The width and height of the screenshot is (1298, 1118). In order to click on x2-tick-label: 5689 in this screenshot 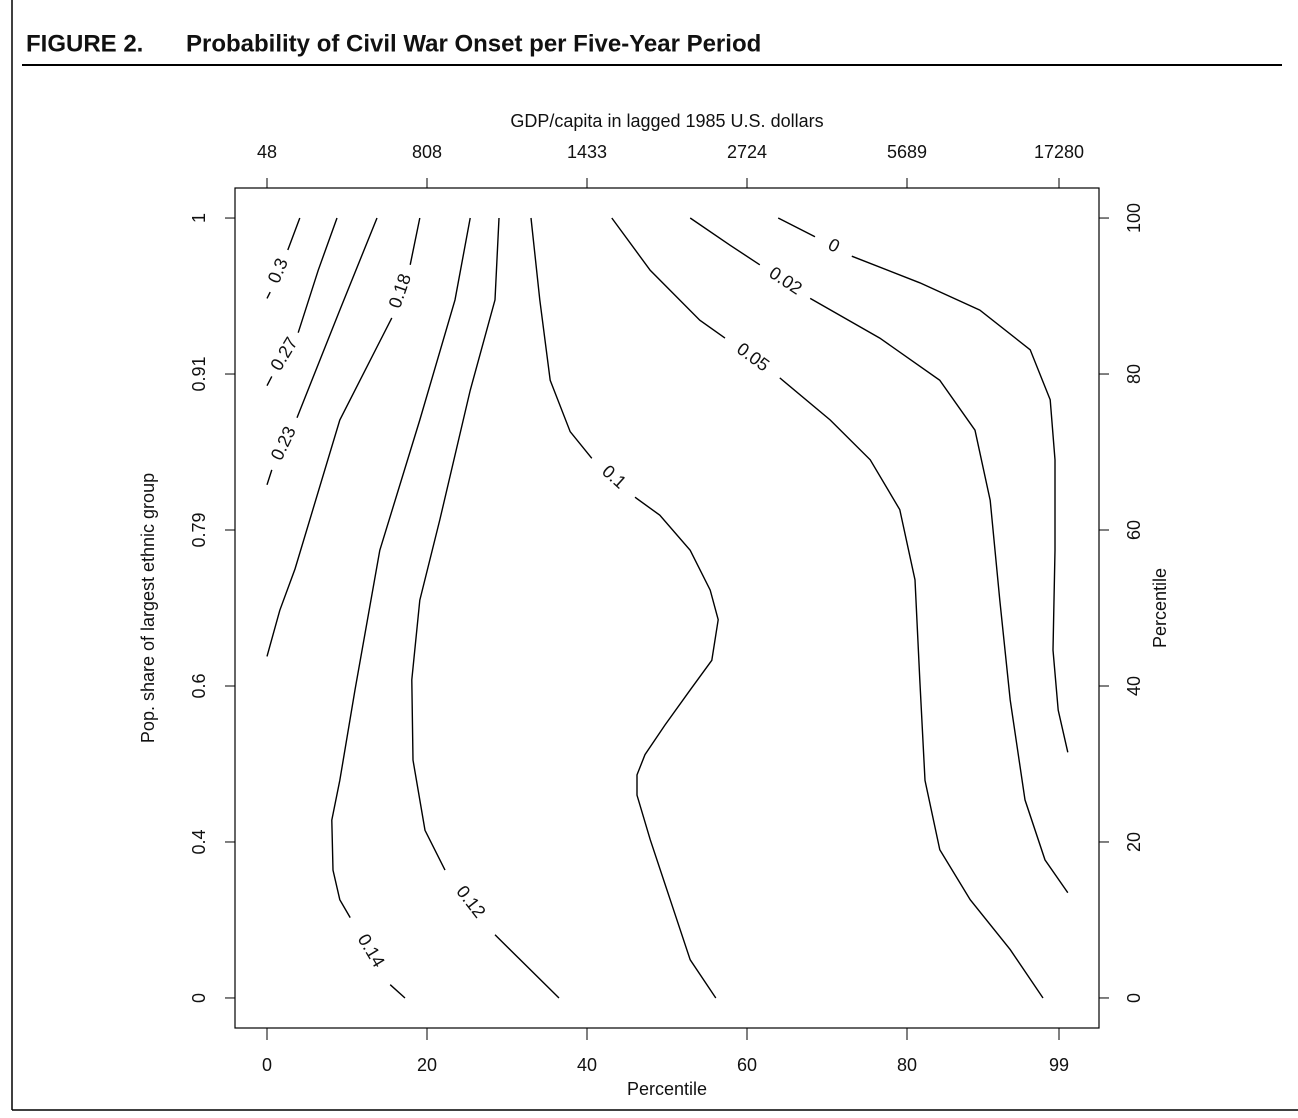, I will do `click(907, 152)`.